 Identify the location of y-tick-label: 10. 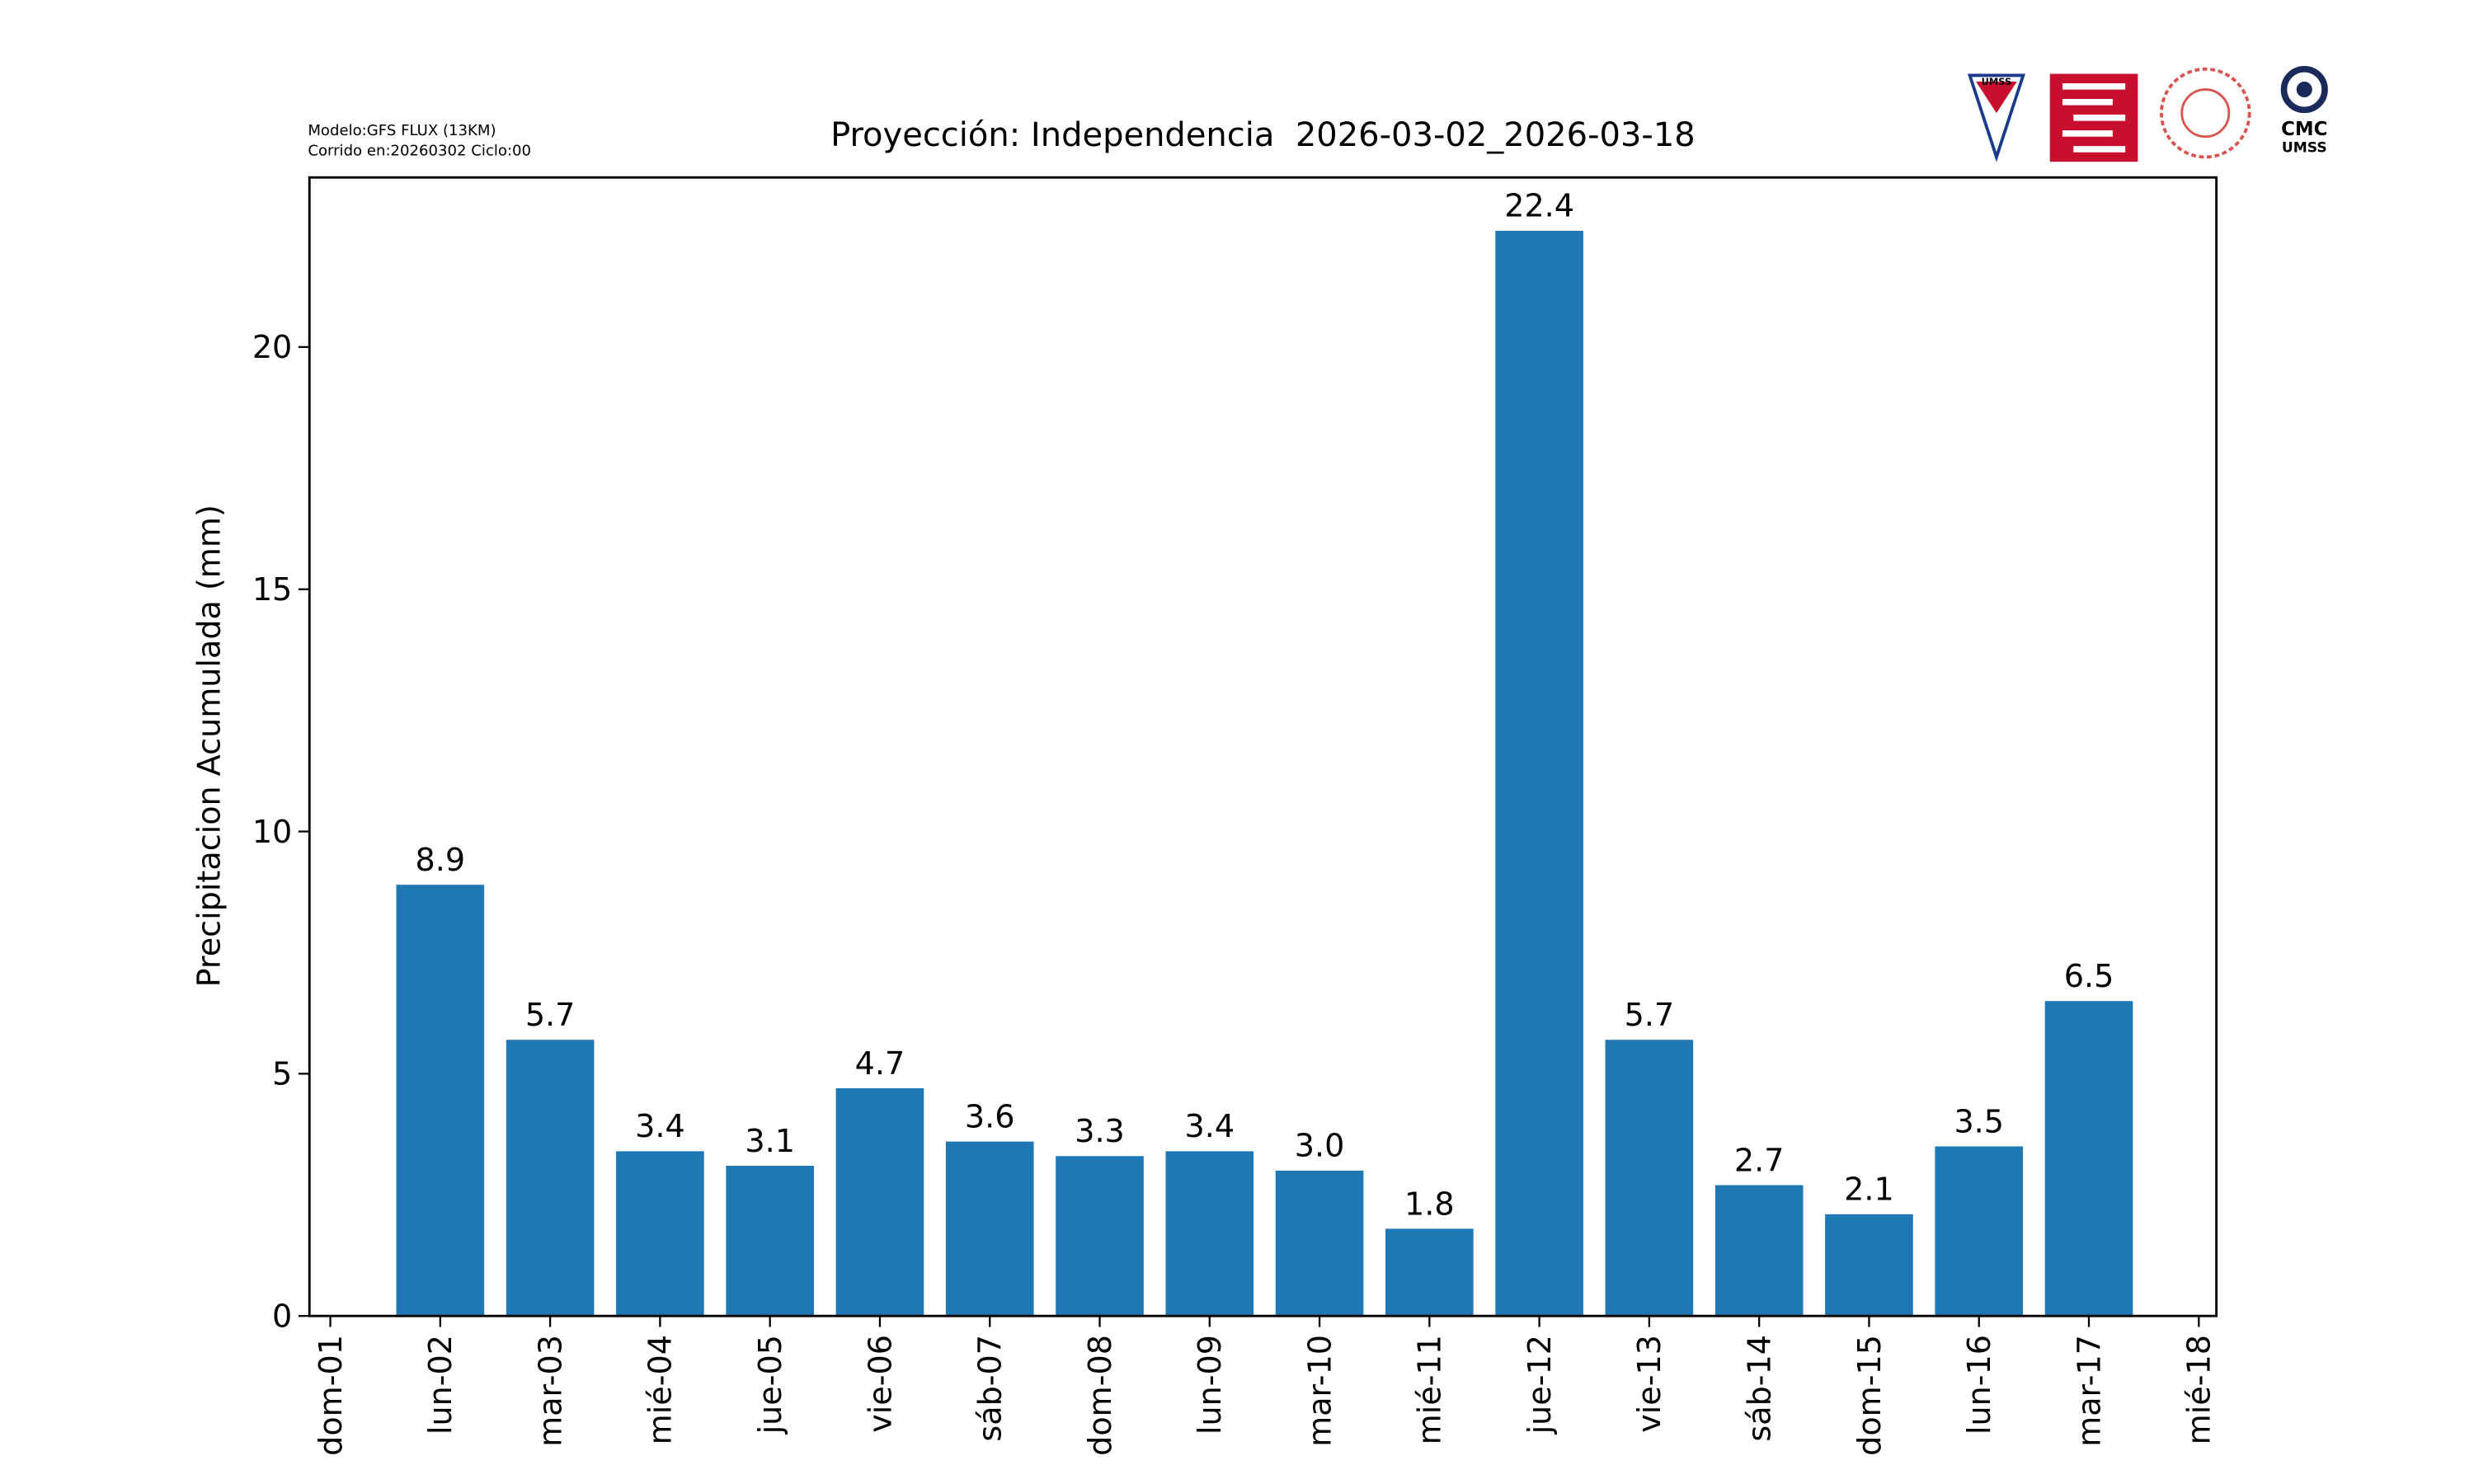
(272, 832).